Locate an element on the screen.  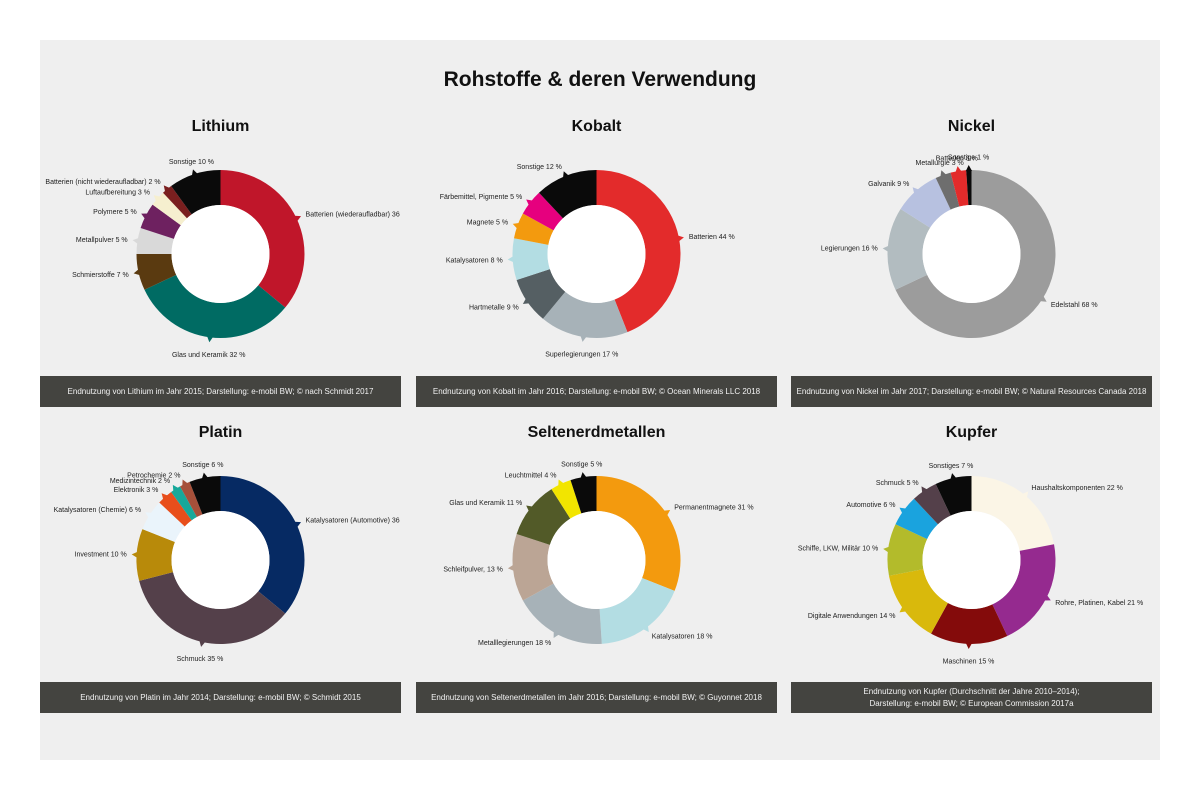
slice-label-6: Schmuck 5 % is located at coordinates (897, 483).